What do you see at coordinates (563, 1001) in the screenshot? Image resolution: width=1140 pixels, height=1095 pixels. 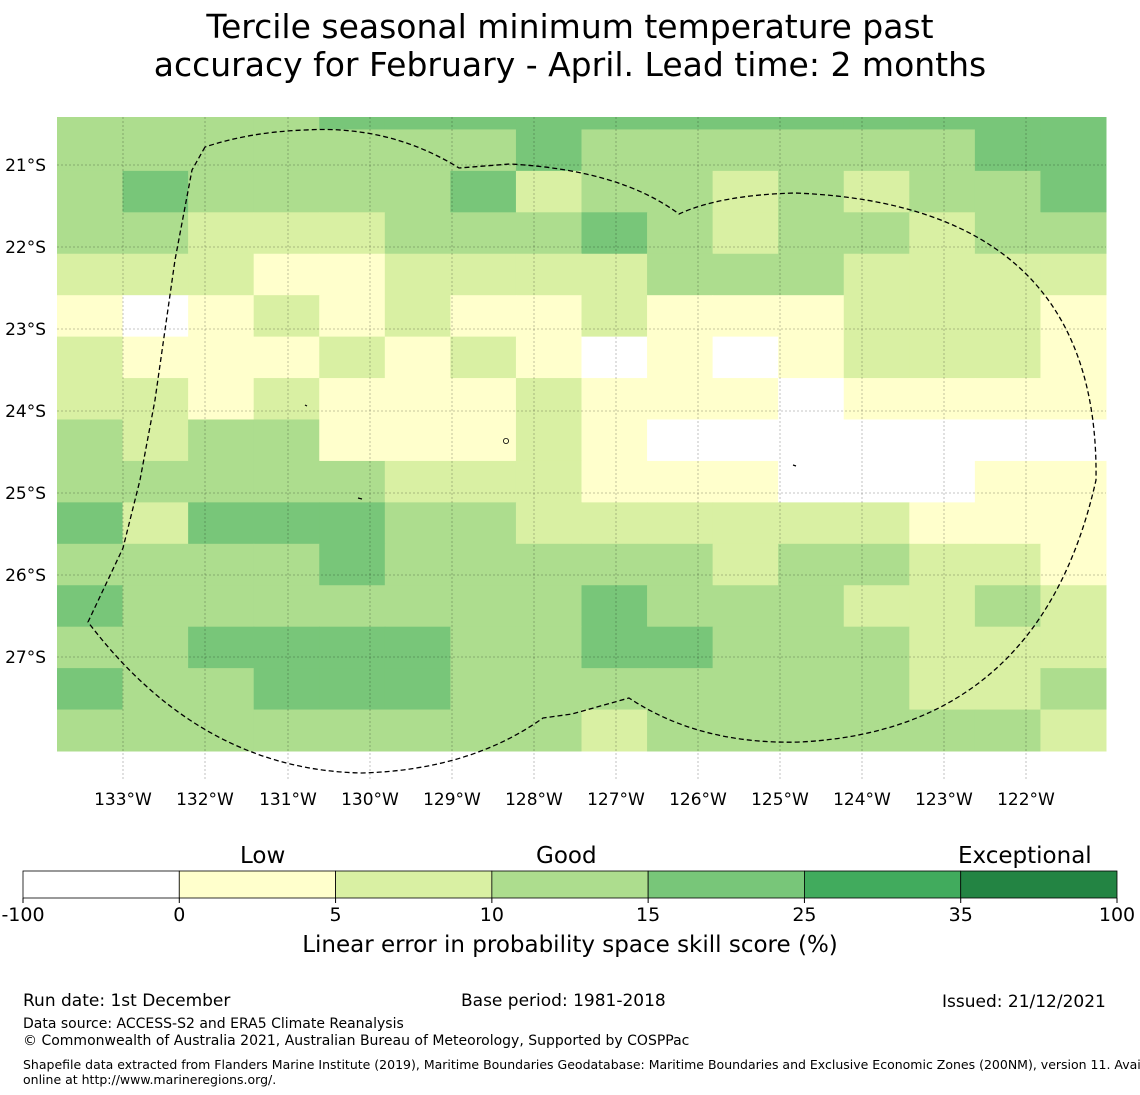 I see `base-period: Base period: 1981-2018` at bounding box center [563, 1001].